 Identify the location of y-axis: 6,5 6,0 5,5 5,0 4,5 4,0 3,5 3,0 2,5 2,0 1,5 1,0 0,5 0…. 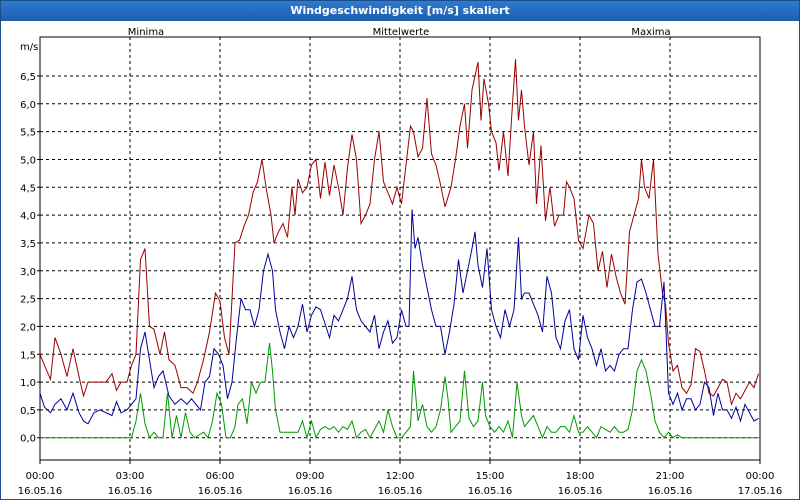
(30, 258).